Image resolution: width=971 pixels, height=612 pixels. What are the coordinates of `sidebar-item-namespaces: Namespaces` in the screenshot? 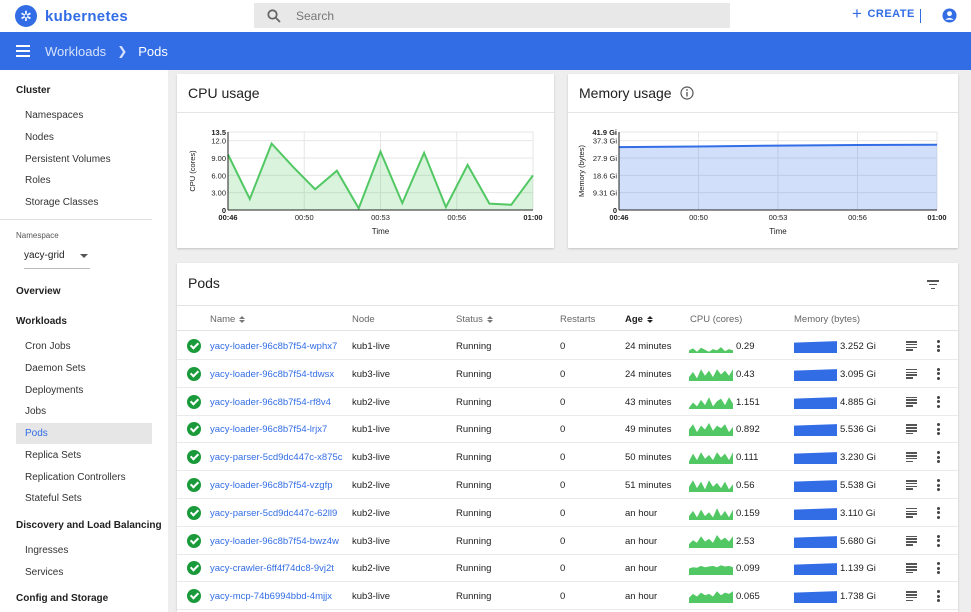 It's located at (54, 115).